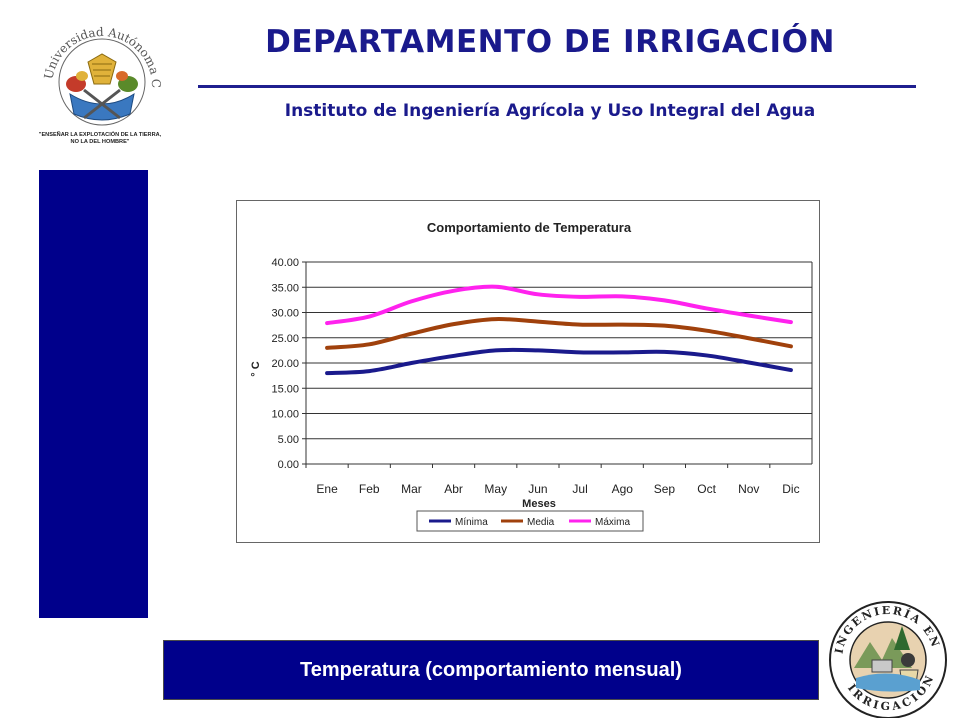  What do you see at coordinates (288, 440) in the screenshot?
I see `y-tick-label: 5.00` at bounding box center [288, 440].